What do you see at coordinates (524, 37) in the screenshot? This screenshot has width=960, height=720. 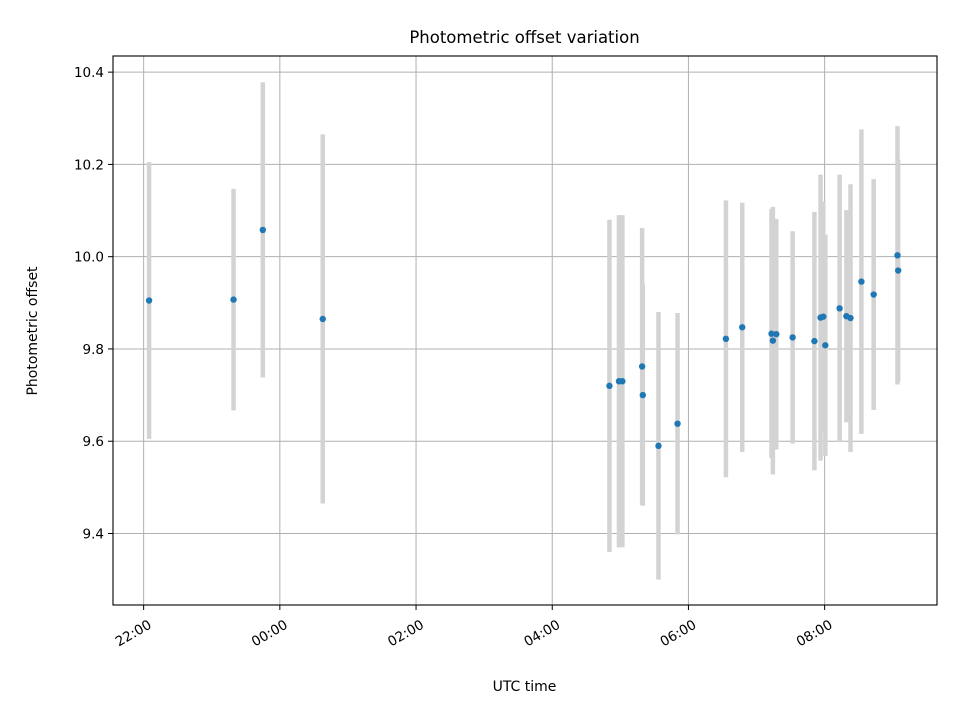 I see `chart-title: Photometric offset variation` at bounding box center [524, 37].